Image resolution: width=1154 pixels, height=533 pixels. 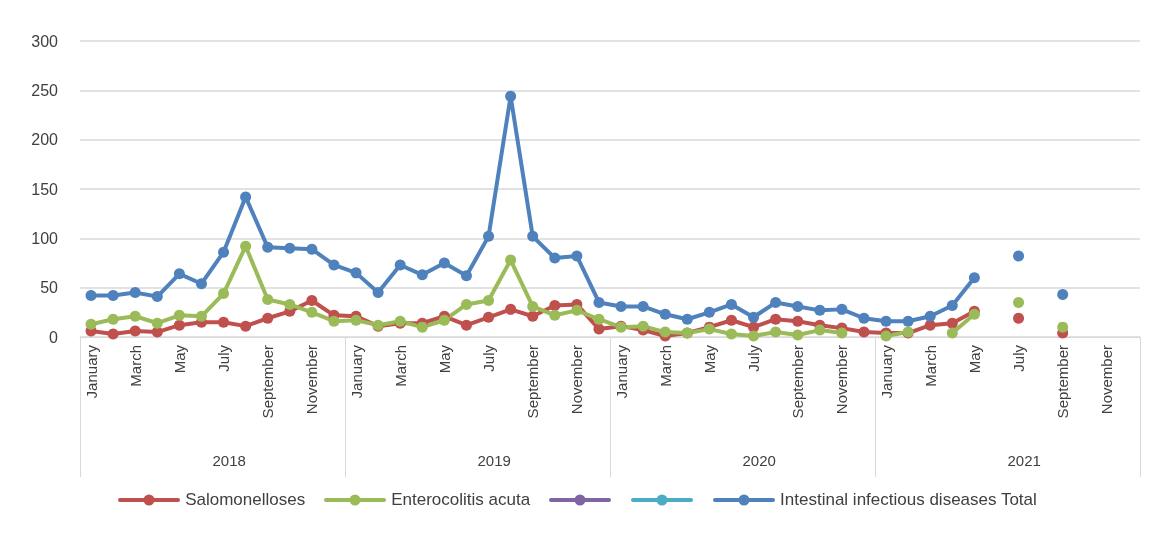 I want to click on y-tick-label: 100, so click(x=45, y=238).